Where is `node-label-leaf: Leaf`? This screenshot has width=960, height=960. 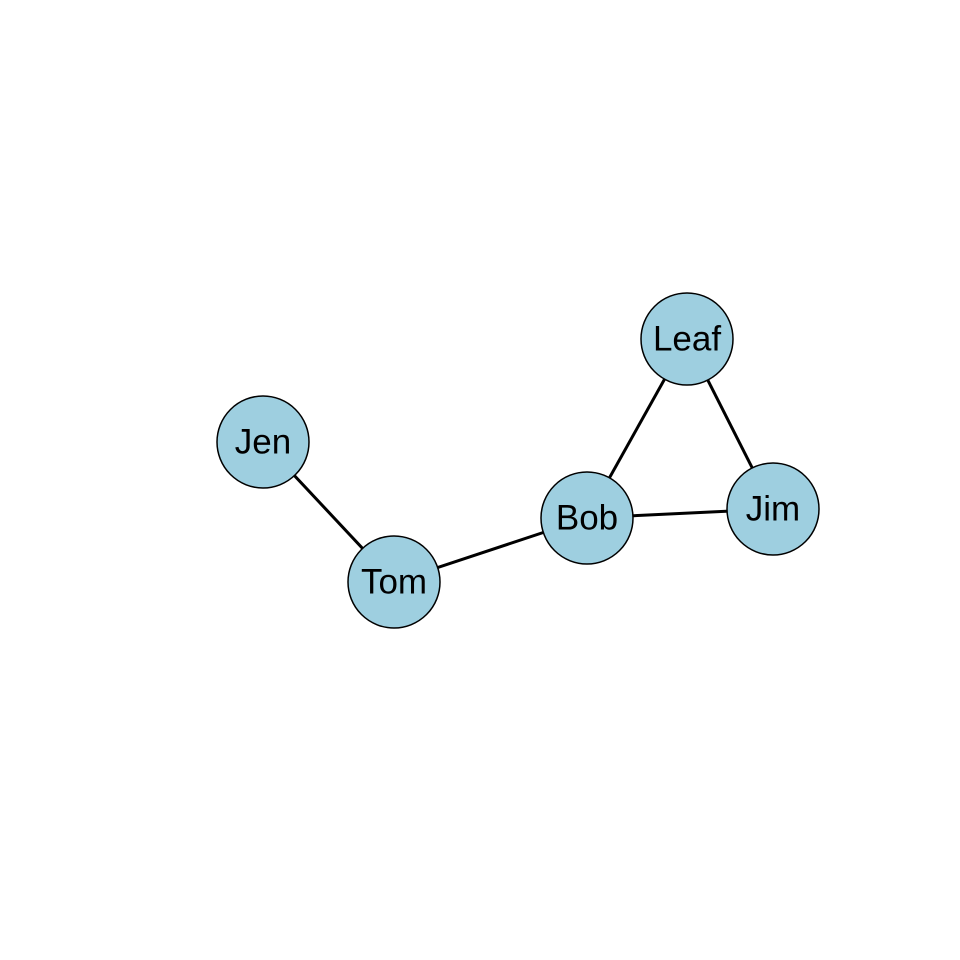 node-label-leaf: Leaf is located at coordinates (687, 339).